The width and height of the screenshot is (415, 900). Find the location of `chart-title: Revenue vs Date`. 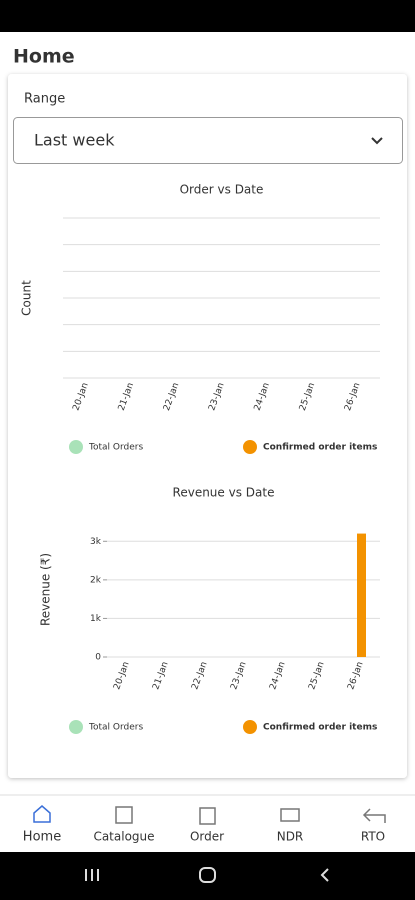

chart-title: Revenue vs Date is located at coordinates (224, 493).